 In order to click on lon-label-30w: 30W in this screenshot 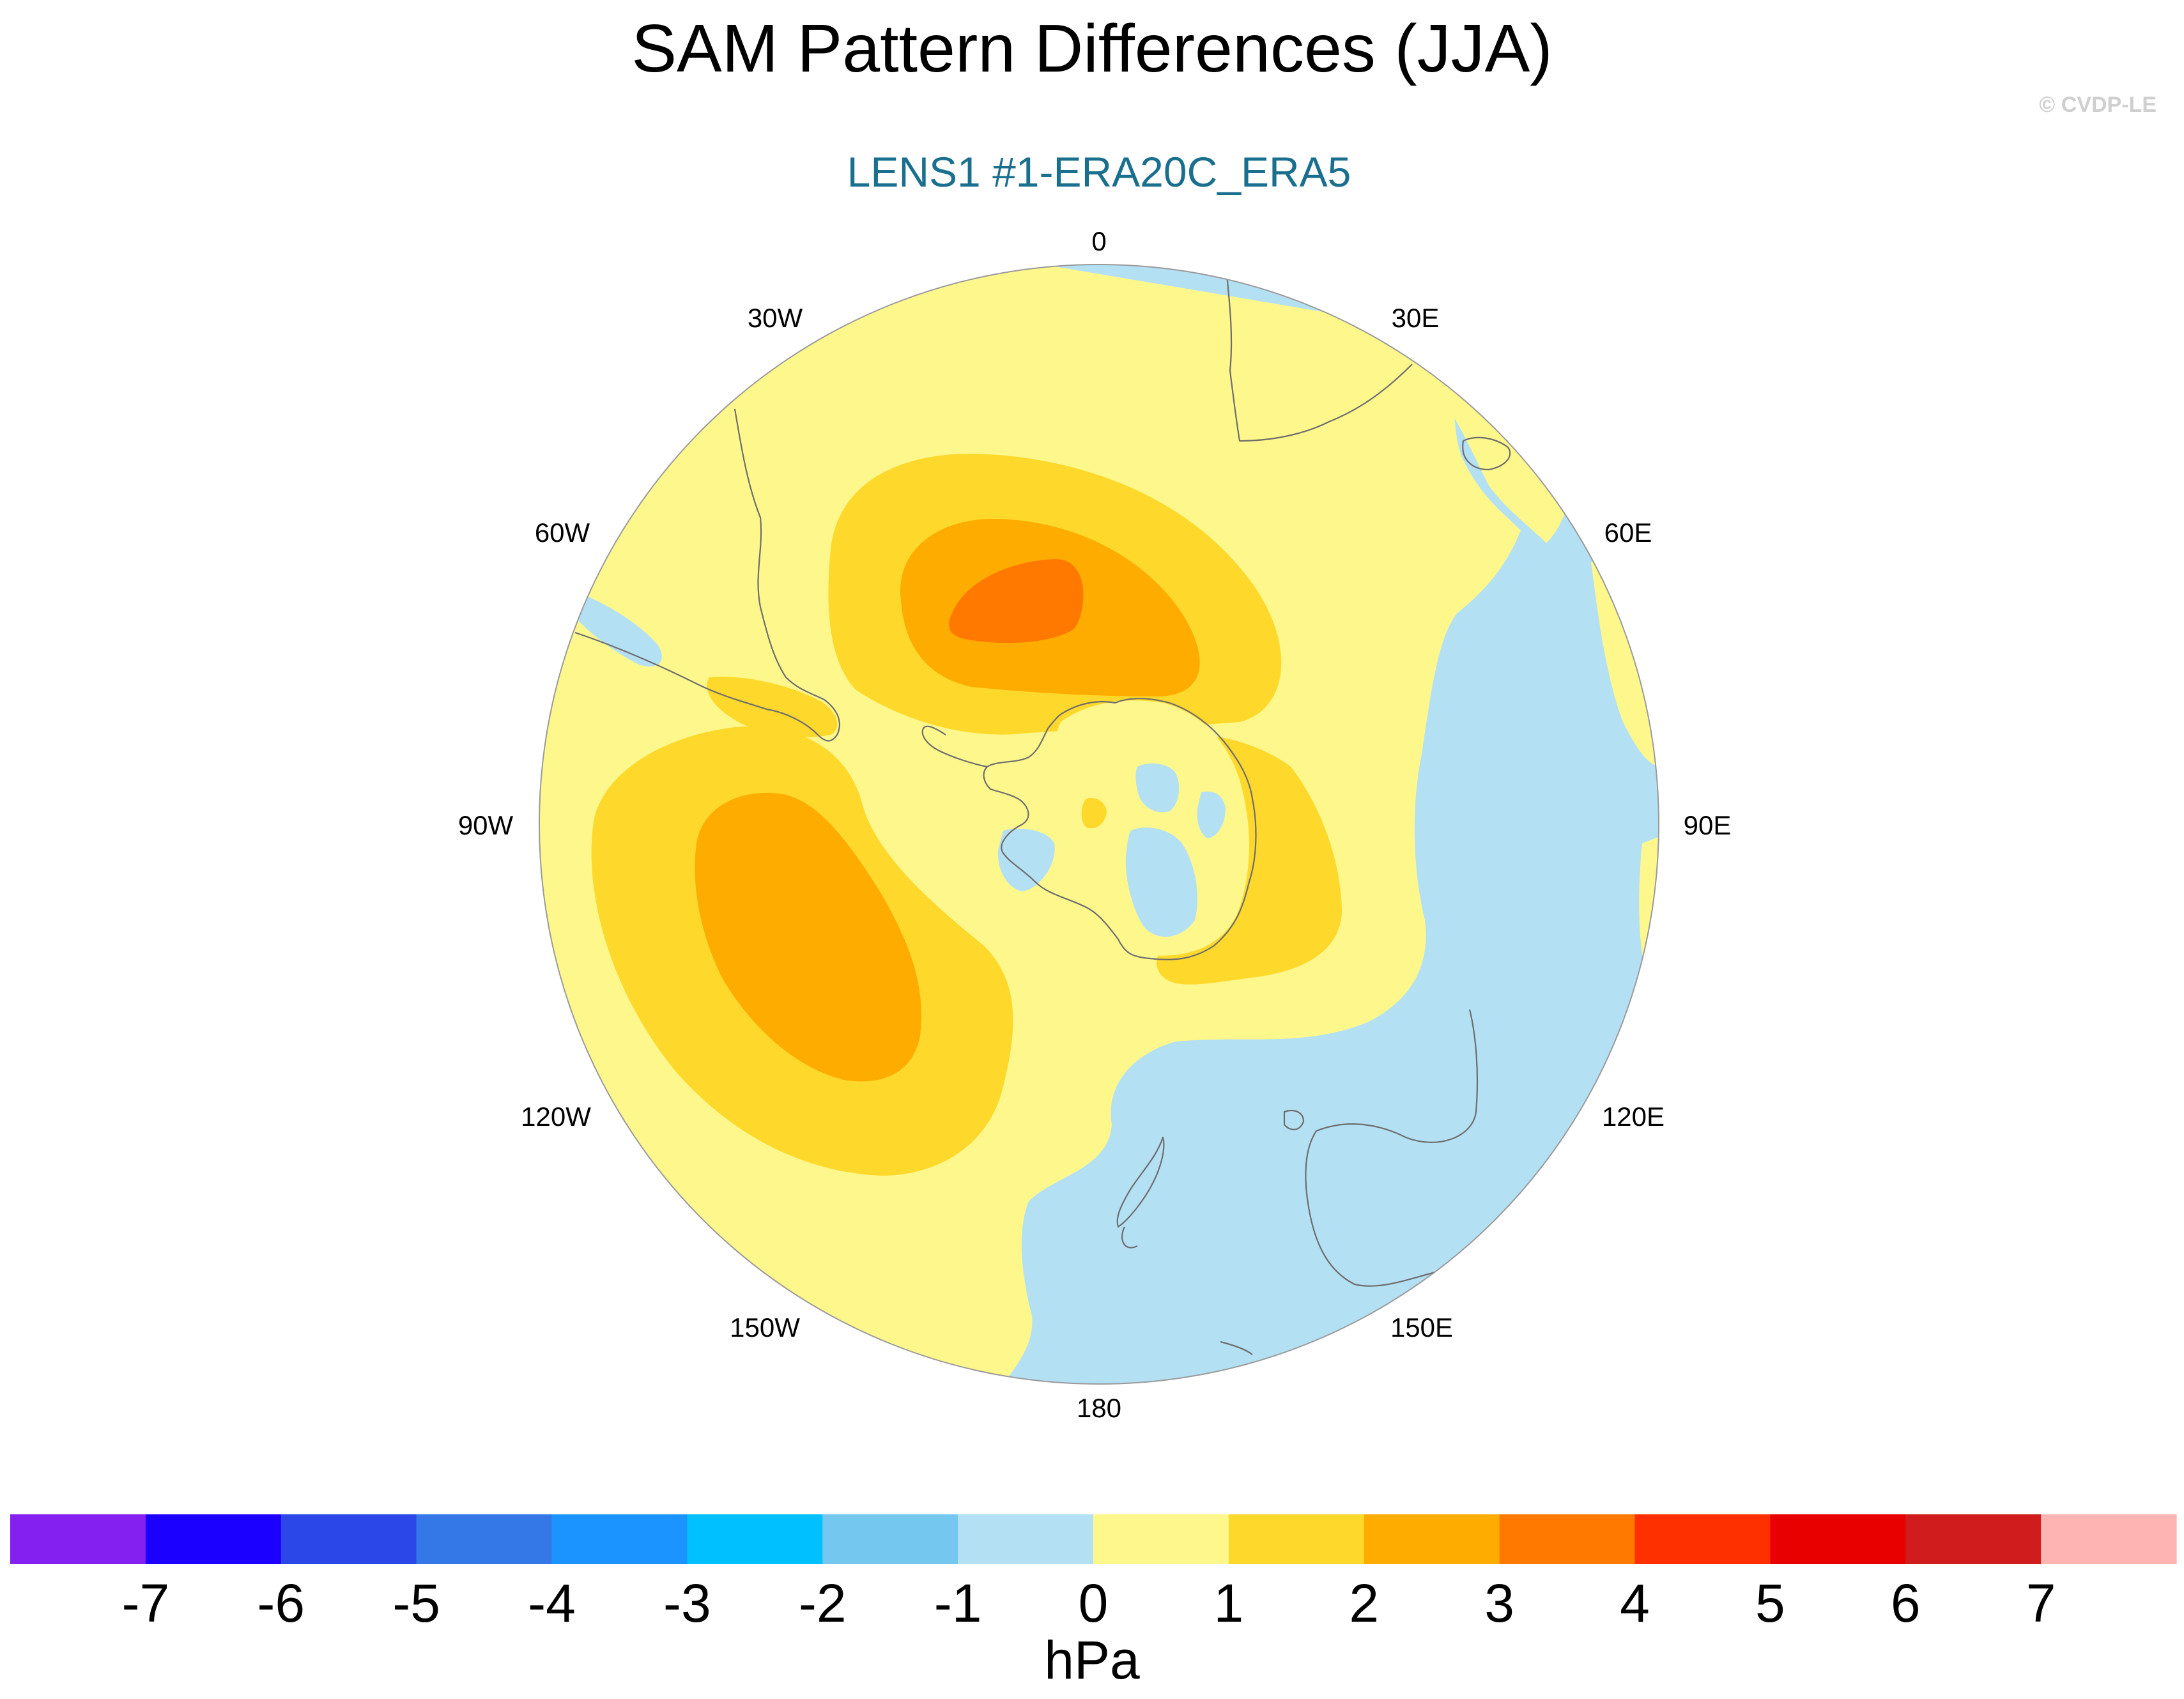, I will do `click(775, 318)`.